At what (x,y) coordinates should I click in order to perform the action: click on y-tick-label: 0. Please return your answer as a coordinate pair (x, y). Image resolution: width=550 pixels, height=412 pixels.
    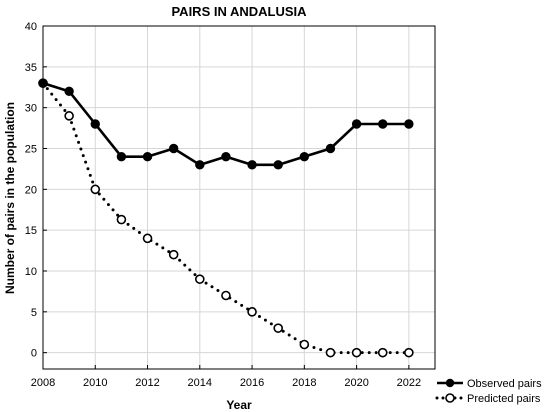
    Looking at the image, I should click on (34, 354).